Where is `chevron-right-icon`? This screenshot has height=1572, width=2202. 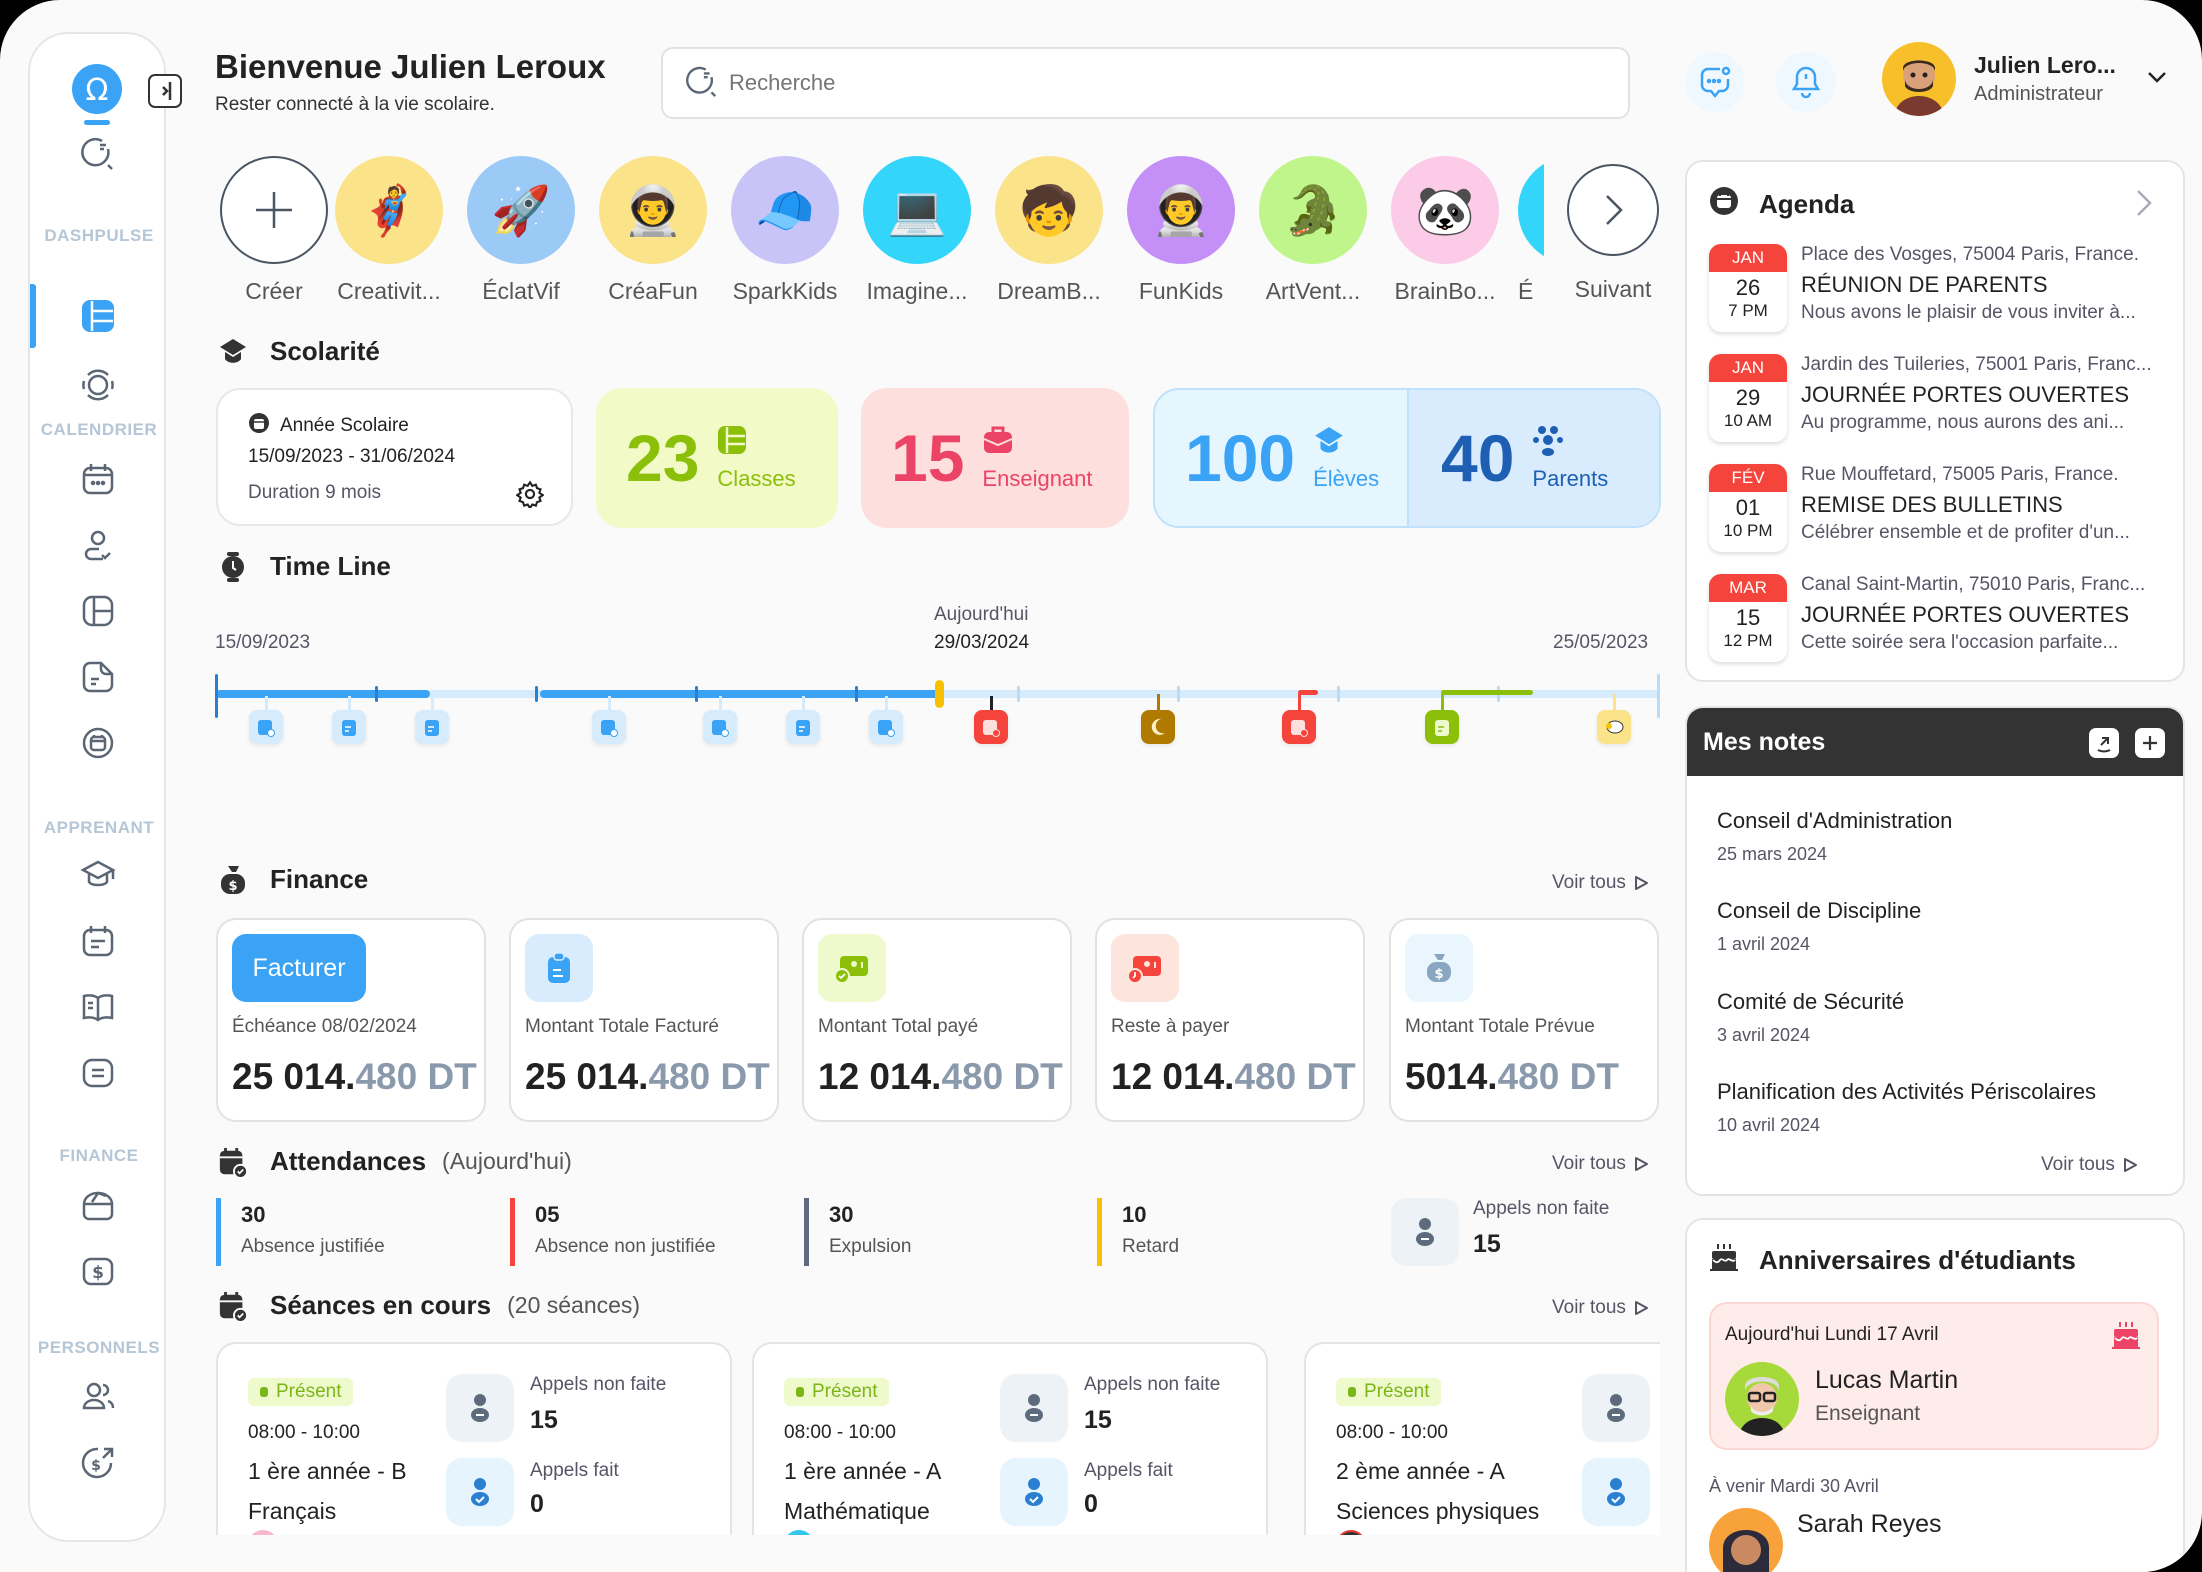
chevron-right-icon is located at coordinates (2144, 205).